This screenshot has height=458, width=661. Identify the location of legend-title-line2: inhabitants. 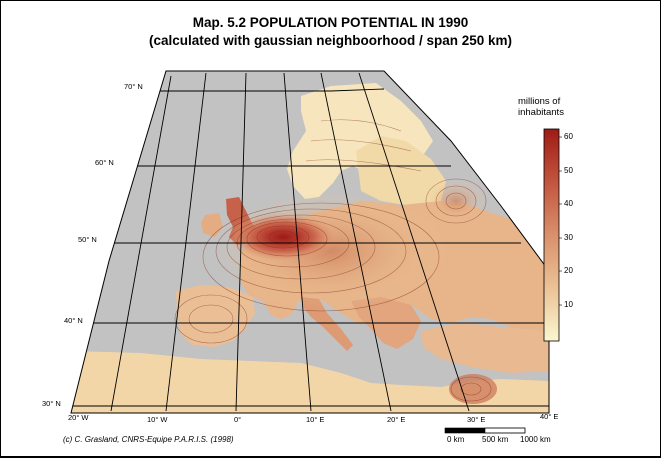
(541, 112).